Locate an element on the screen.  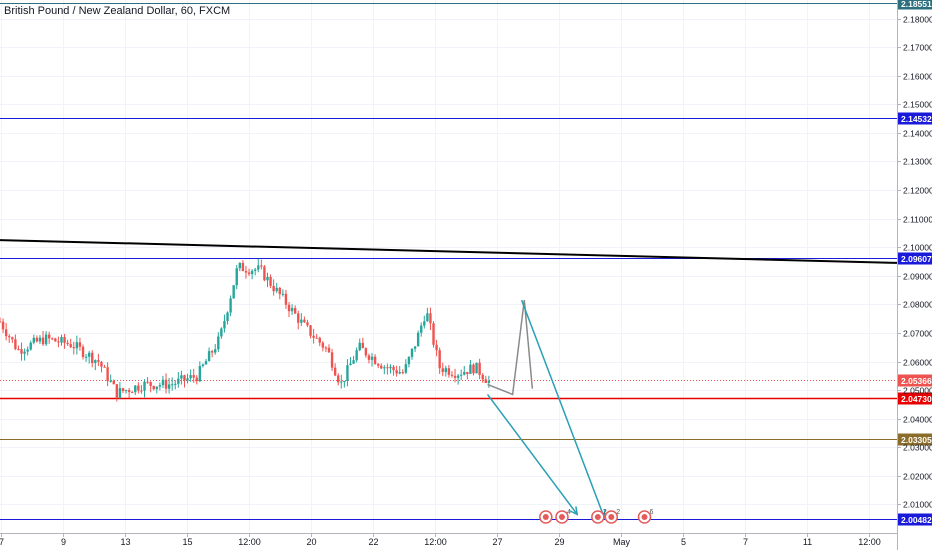
price-tick-label: 2.10000 is located at coordinates (917, 248).